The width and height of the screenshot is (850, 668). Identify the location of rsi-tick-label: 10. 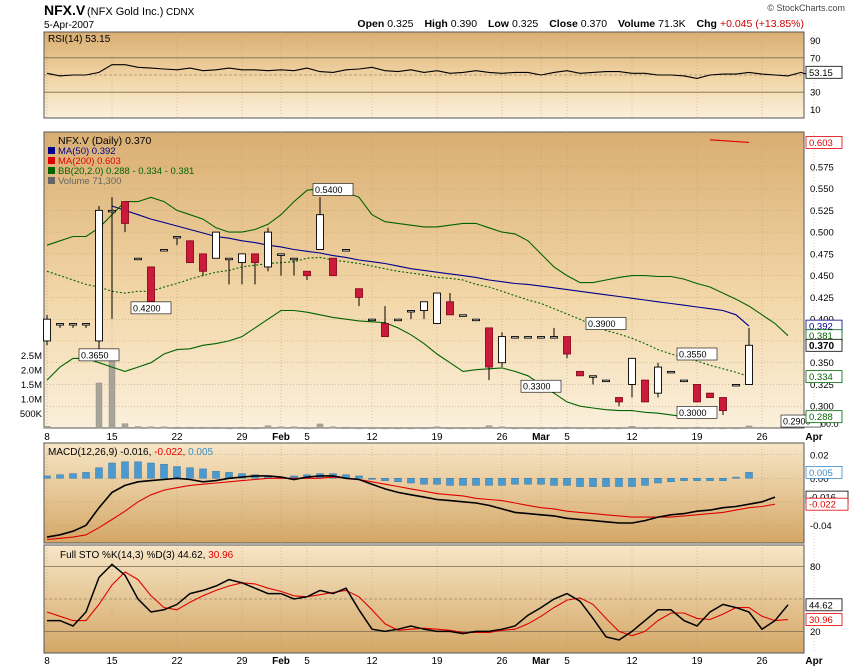
(815, 110).